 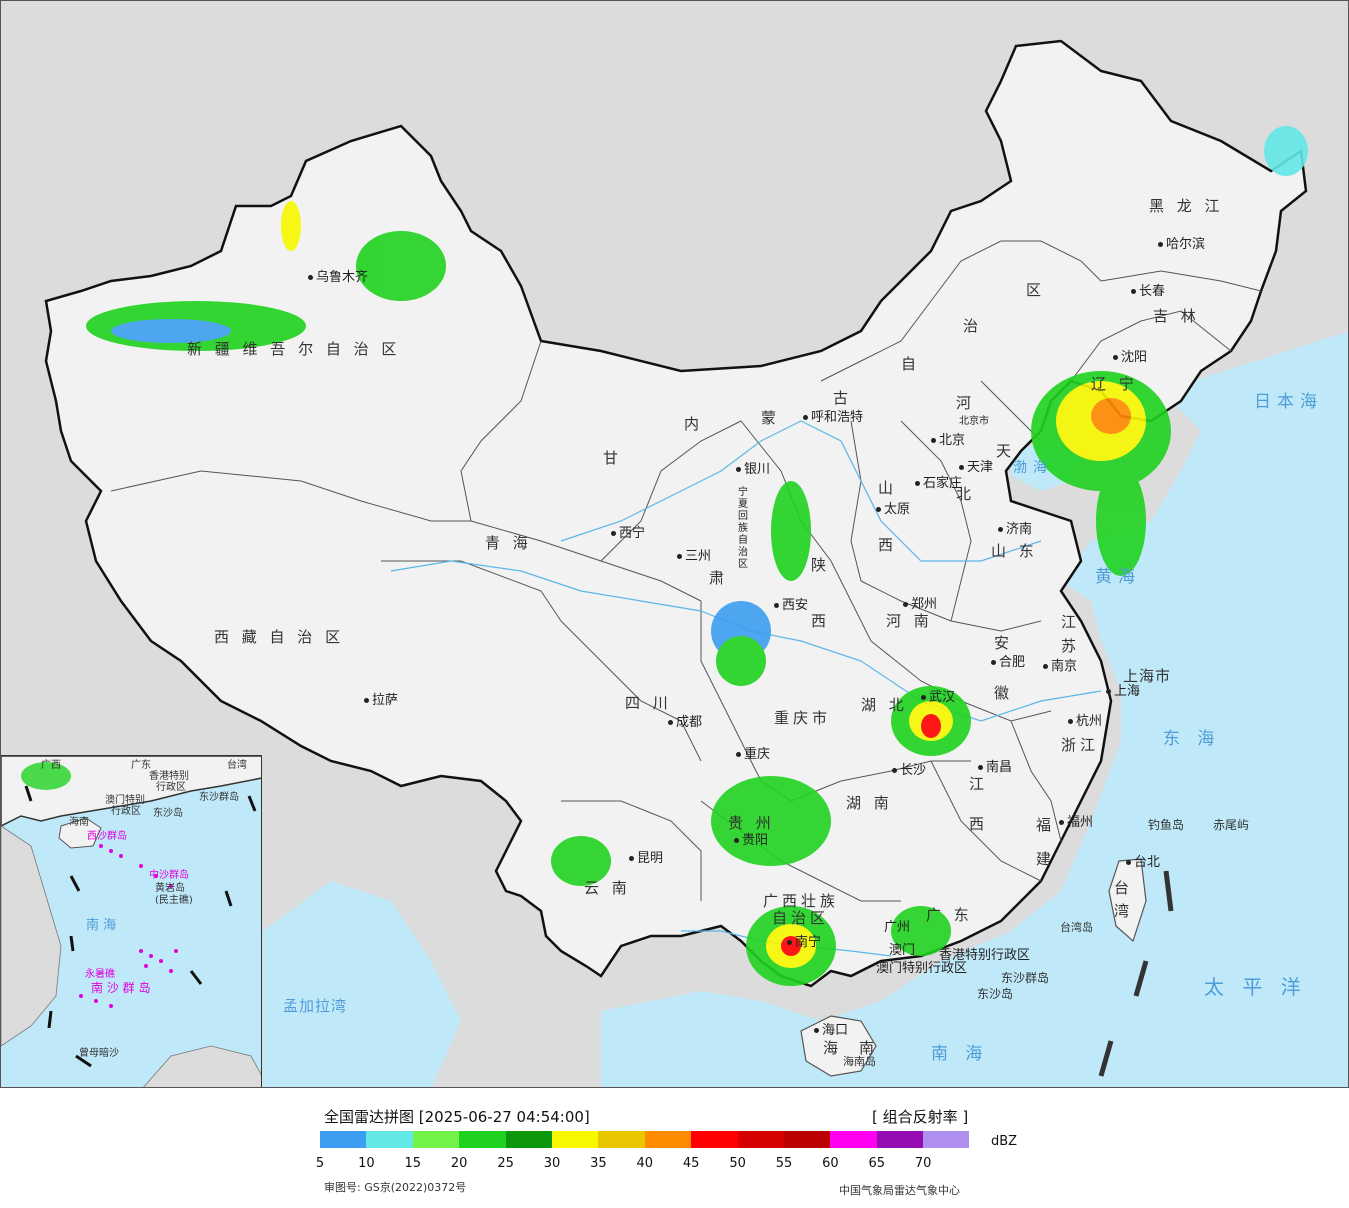 What do you see at coordinates (1148, 291) in the screenshot?
I see `city-changchun: 长春` at bounding box center [1148, 291].